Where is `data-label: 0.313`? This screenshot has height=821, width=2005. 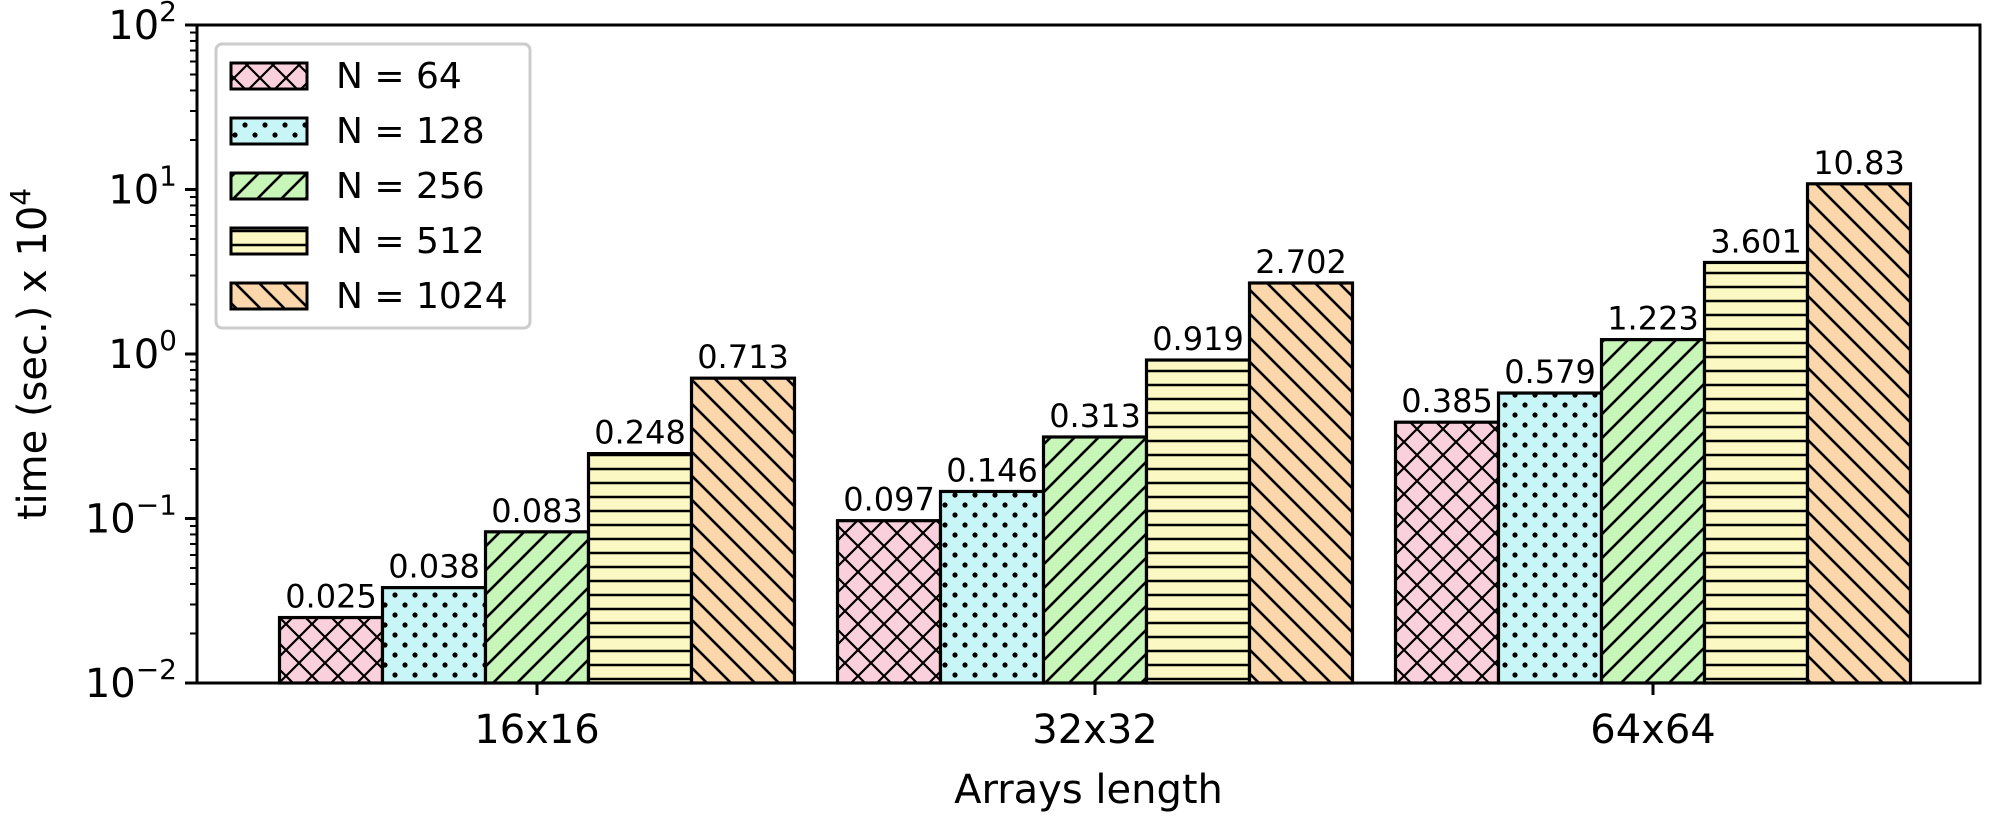
data-label: 0.313 is located at coordinates (1095, 416).